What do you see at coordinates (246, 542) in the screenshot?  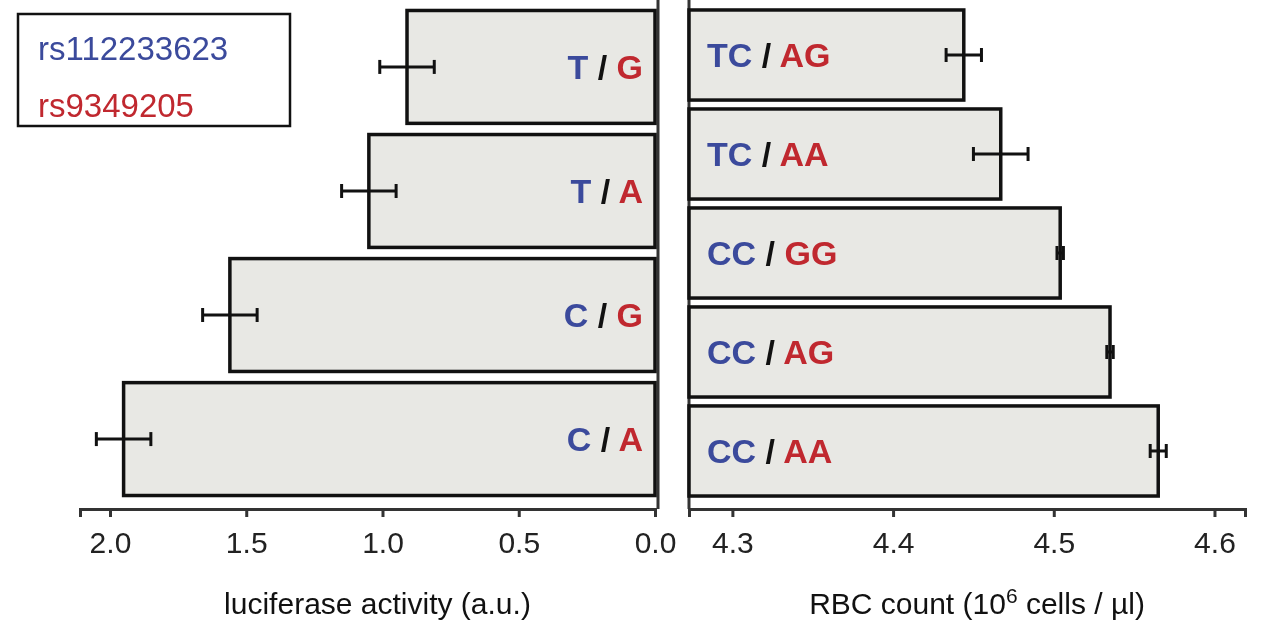 I see `x-tick-label: 1.5` at bounding box center [246, 542].